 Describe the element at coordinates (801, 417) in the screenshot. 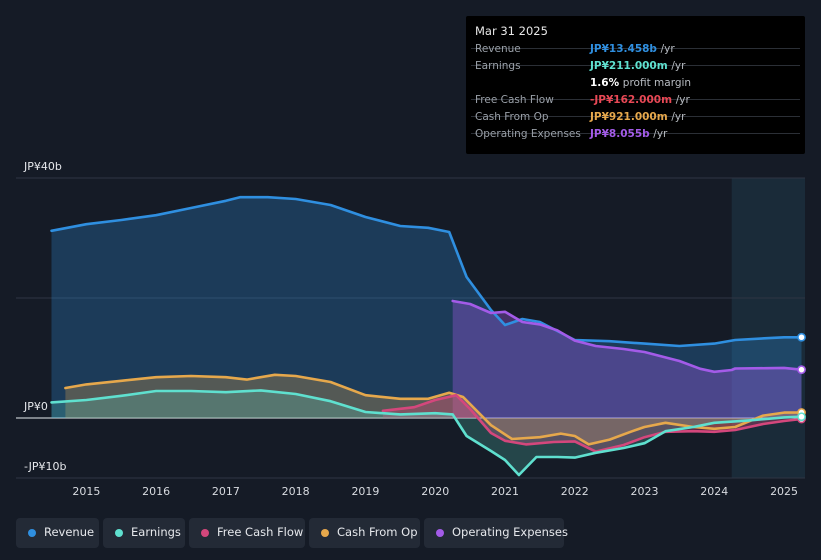

I see `earnings-end-point` at that location.